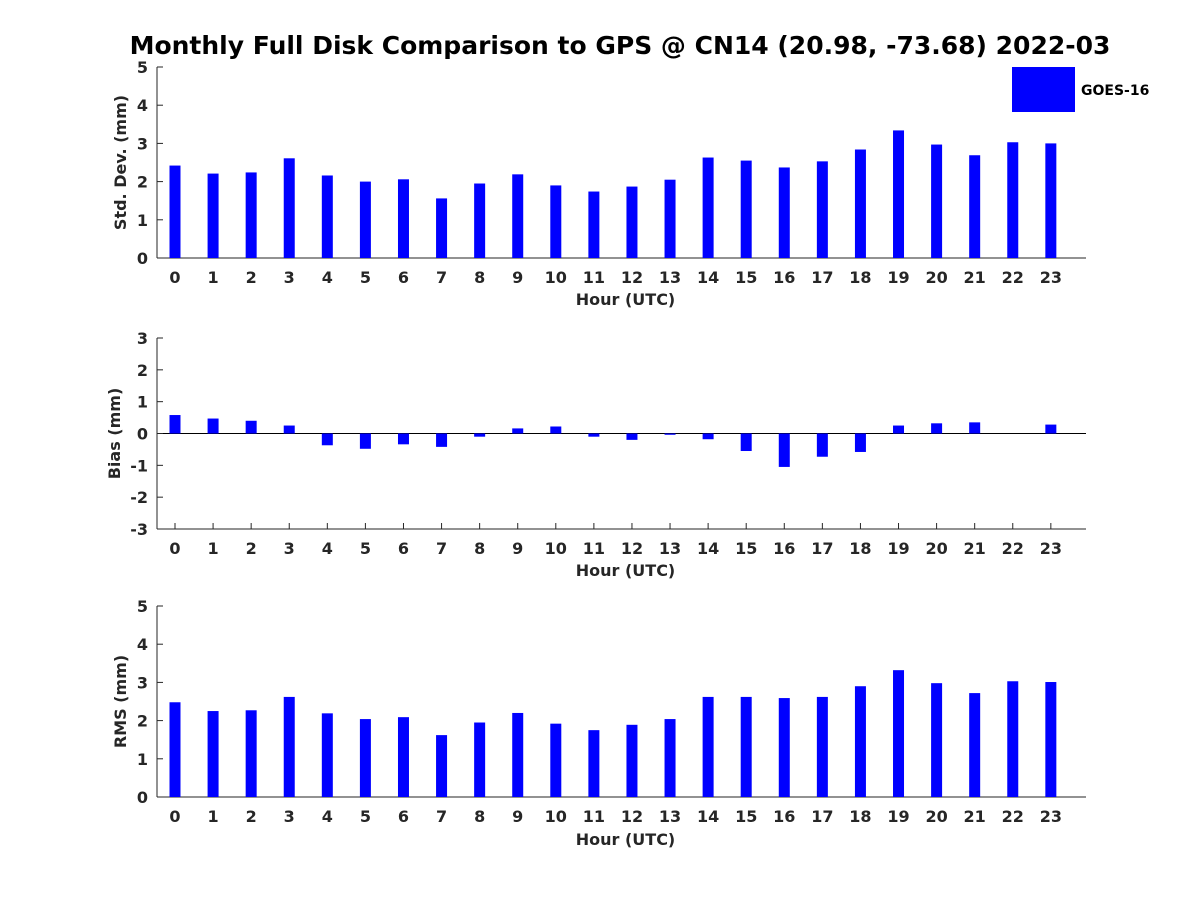  Describe the element at coordinates (114, 434) in the screenshot. I see `bias-y-axis-label: Bias (mm)` at that location.